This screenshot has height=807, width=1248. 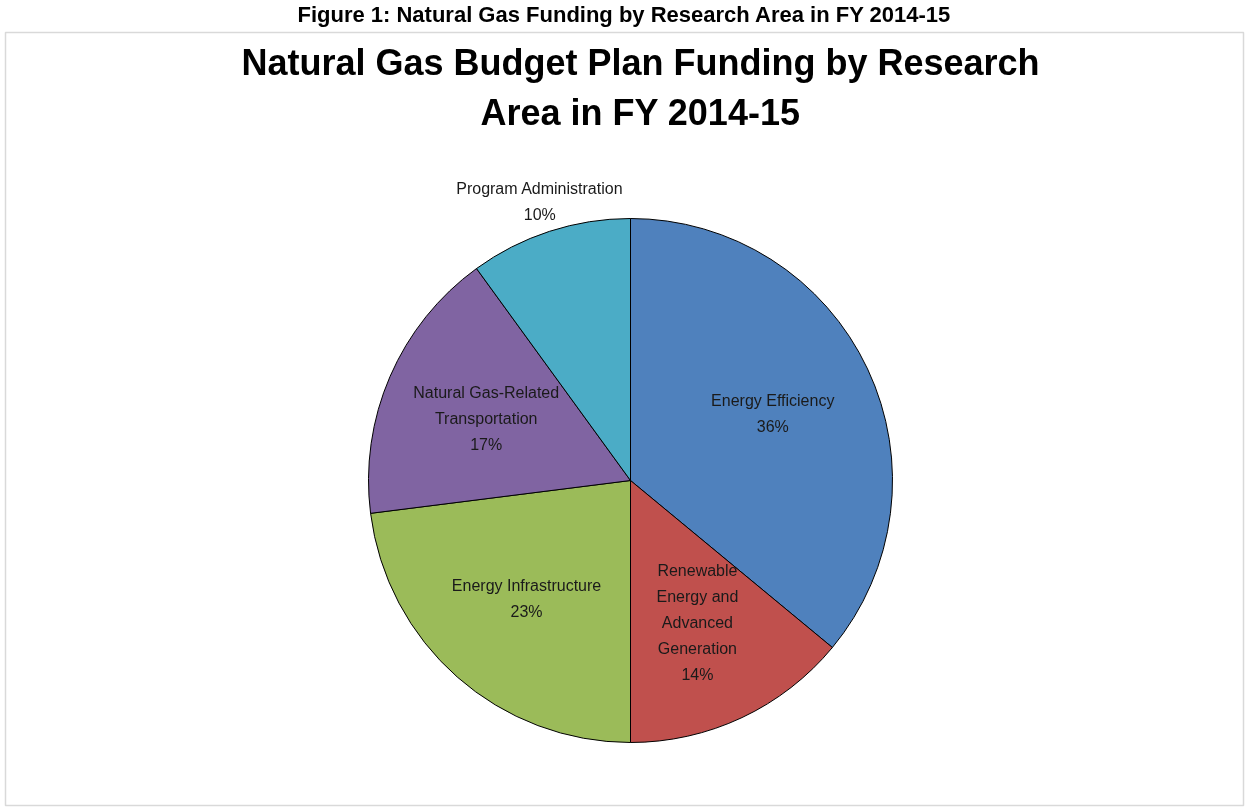 I want to click on slice-label: Natural Gas-Related Transportation, so click(x=486, y=405).